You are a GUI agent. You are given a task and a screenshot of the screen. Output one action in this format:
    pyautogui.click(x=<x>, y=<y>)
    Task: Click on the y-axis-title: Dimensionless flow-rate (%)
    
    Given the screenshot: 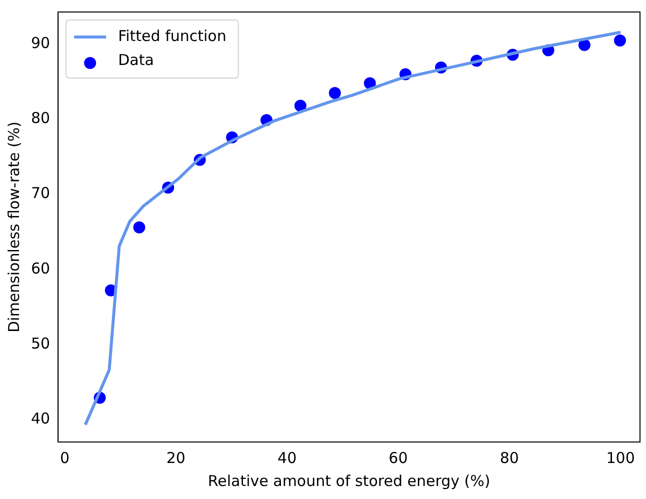 What is the action you would take?
    pyautogui.click(x=13, y=227)
    